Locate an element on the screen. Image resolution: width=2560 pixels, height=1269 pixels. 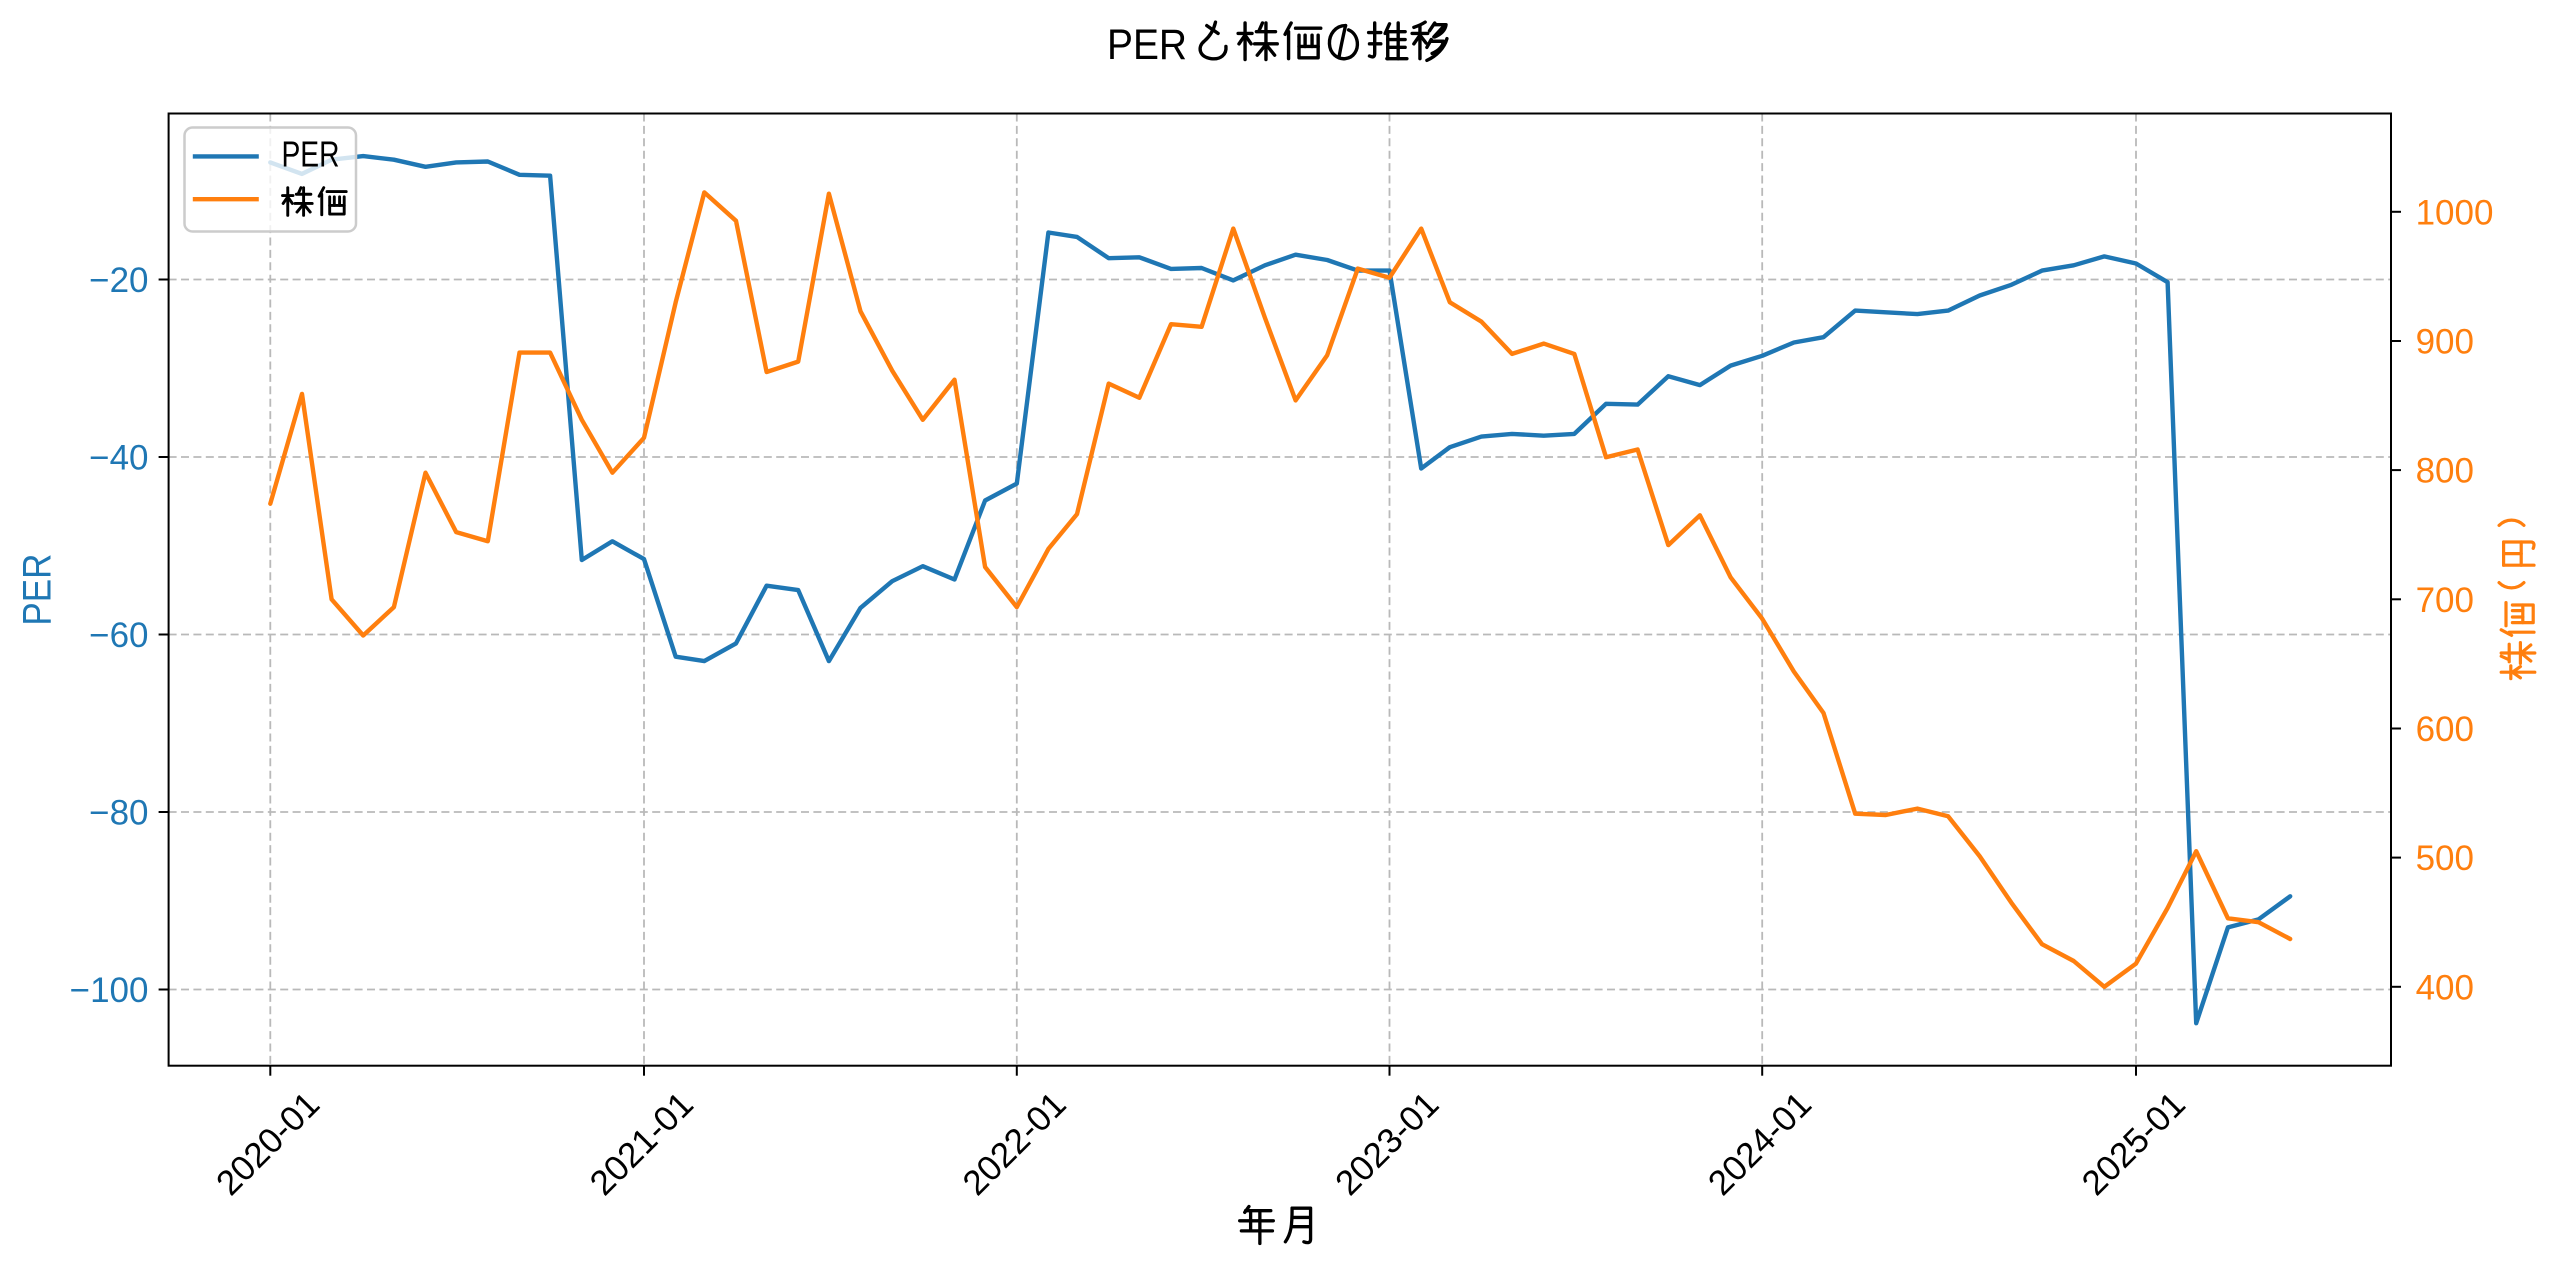
svg-text: 400 is located at coordinates (2445, 987).